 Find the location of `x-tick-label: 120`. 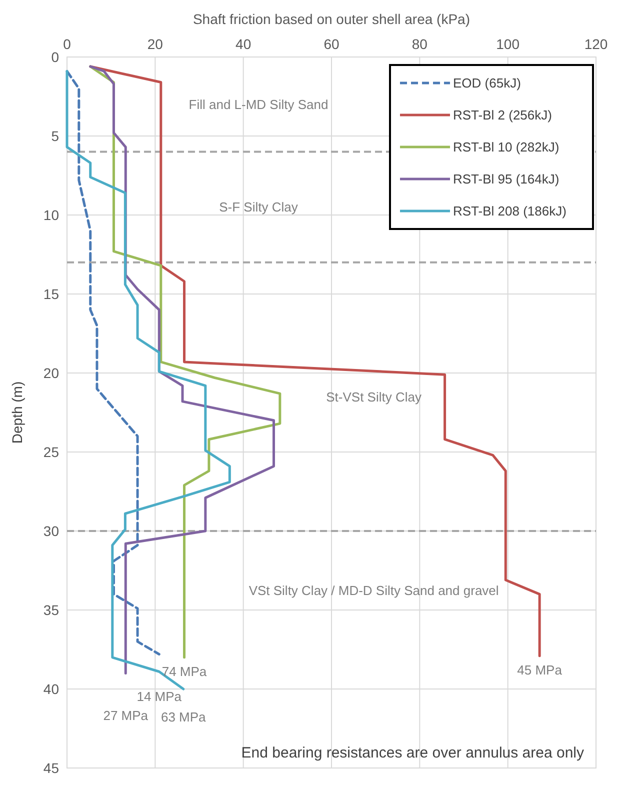

x-tick-label: 120 is located at coordinates (596, 44).